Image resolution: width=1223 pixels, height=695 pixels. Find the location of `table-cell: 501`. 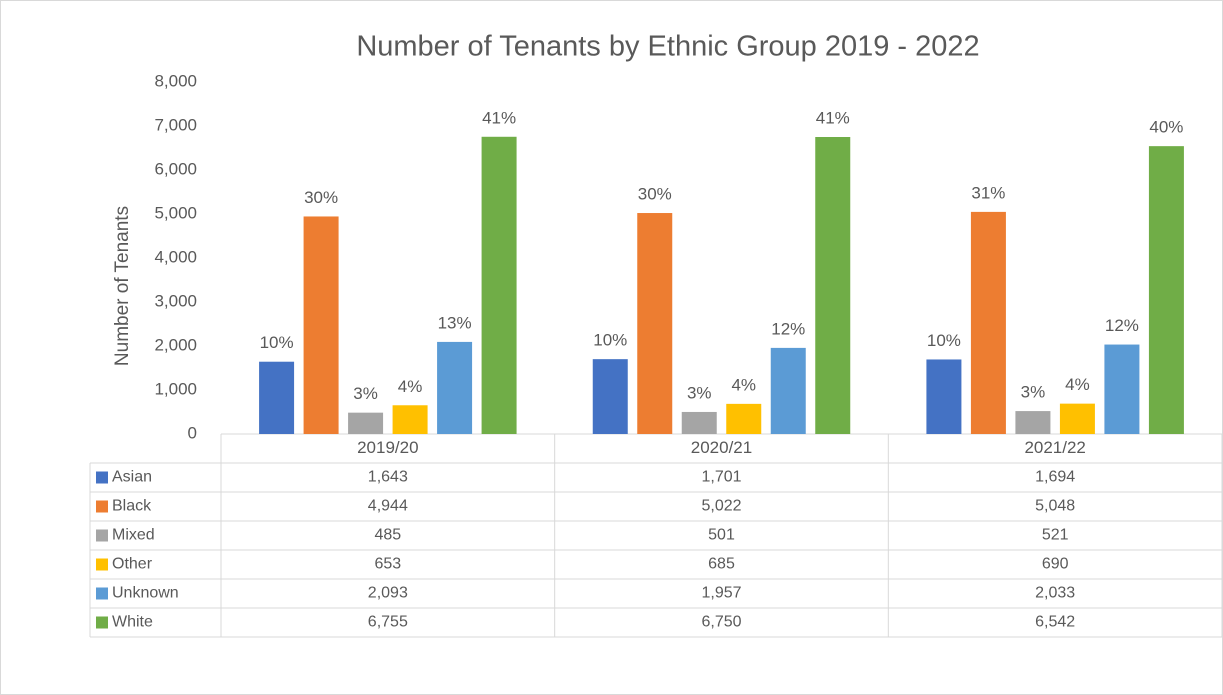

table-cell: 501 is located at coordinates (721, 535).